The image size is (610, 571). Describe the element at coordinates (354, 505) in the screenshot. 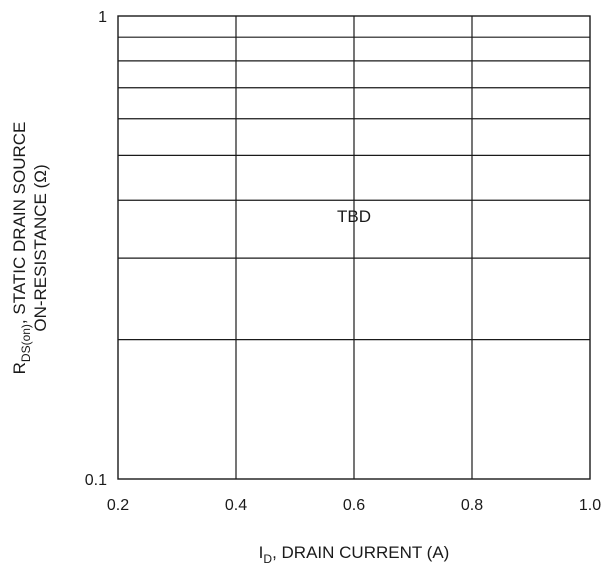

I see `x-tick-label: 0.6` at that location.